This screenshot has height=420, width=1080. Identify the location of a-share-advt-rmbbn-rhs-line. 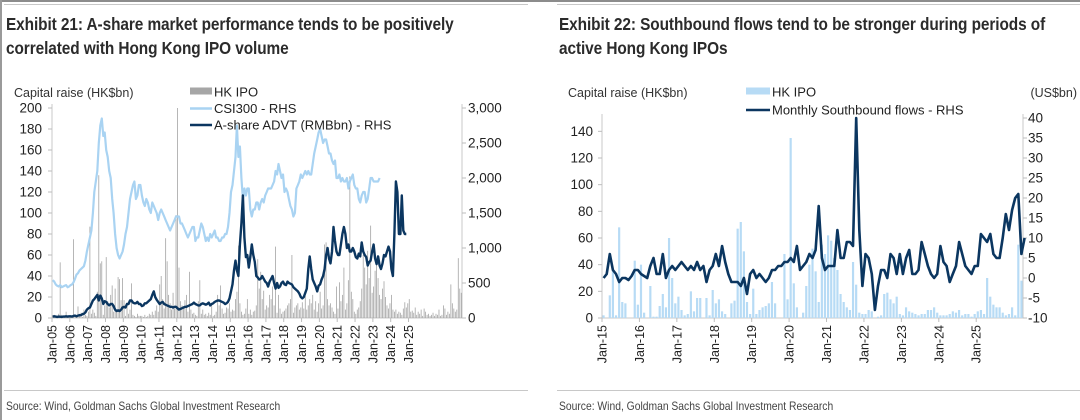
(229, 249).